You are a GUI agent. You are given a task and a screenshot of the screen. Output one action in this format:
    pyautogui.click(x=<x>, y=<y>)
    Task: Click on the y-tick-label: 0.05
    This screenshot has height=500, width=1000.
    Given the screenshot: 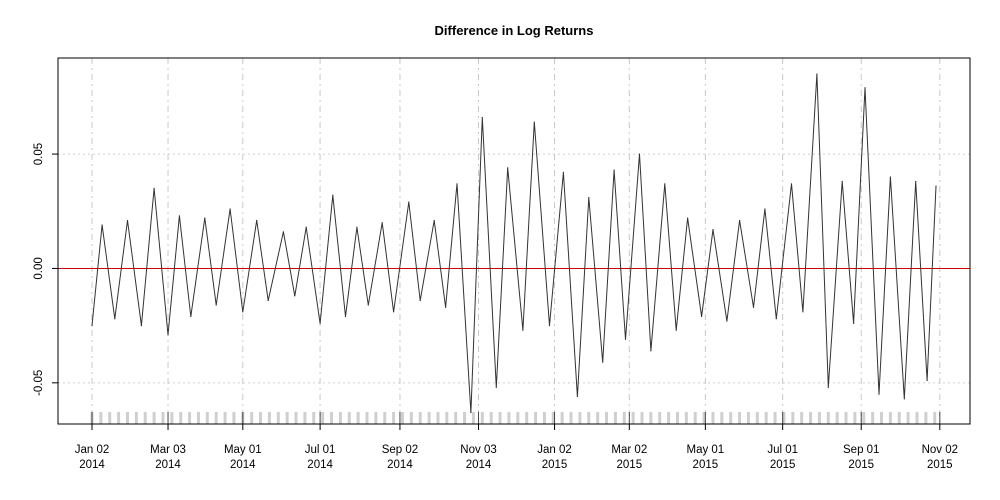 What is the action you would take?
    pyautogui.click(x=39, y=154)
    